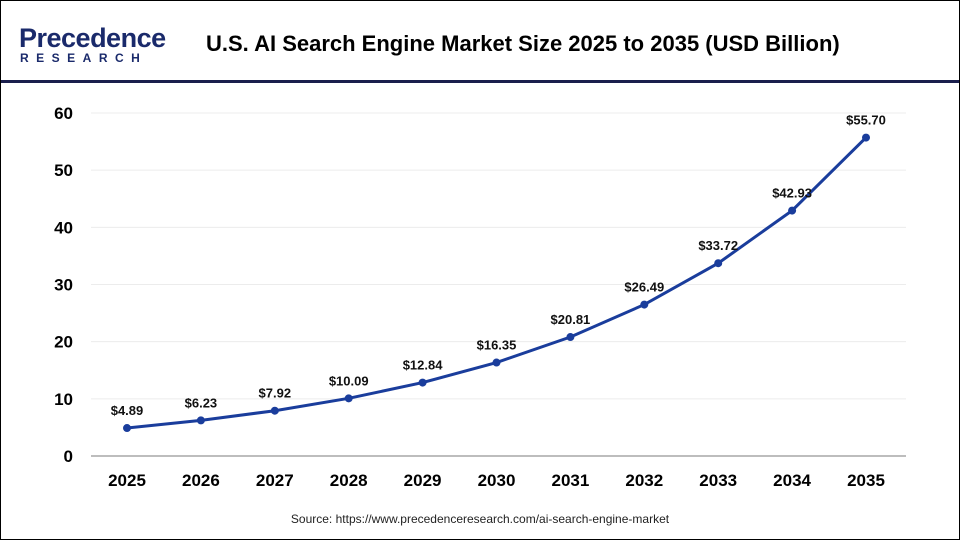 Image resolution: width=960 pixels, height=540 pixels. I want to click on data-label: $12.84, so click(423, 365).